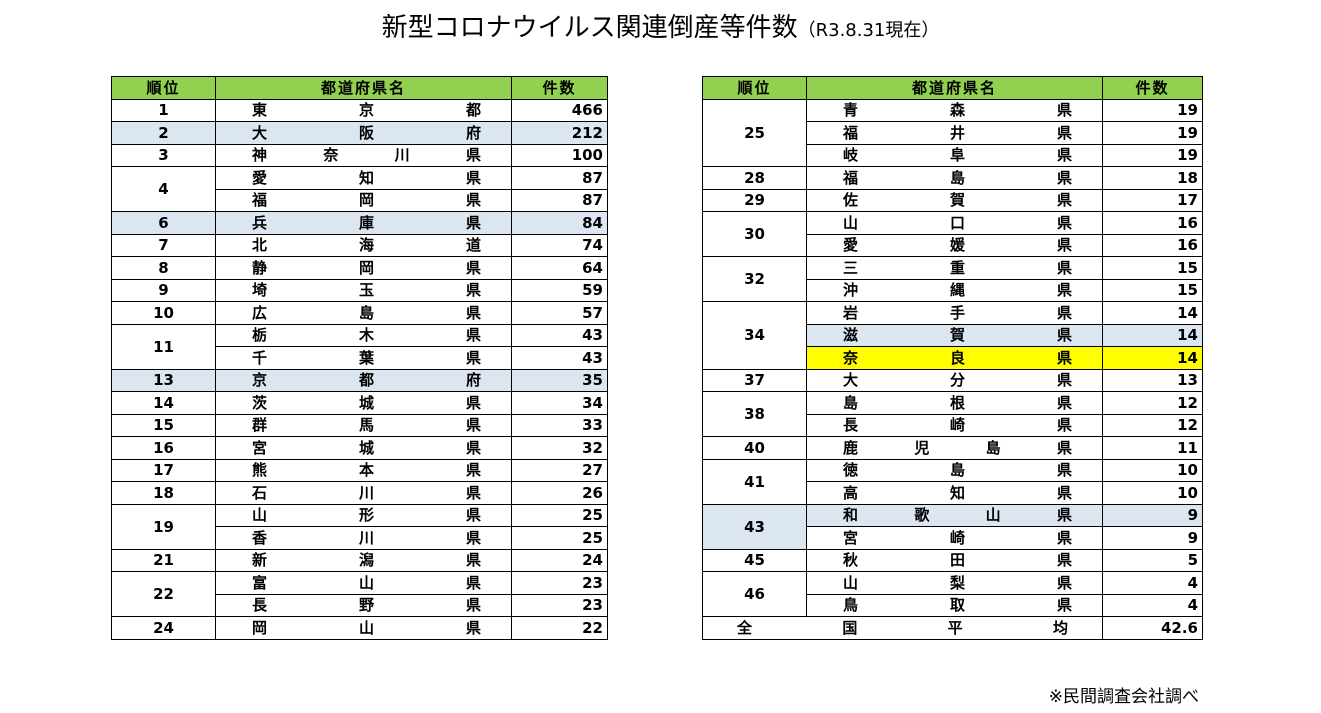 The width and height of the screenshot is (1321, 713). Describe the element at coordinates (163, 223) in the screenshot. I see `rank-cell: 6` at that location.